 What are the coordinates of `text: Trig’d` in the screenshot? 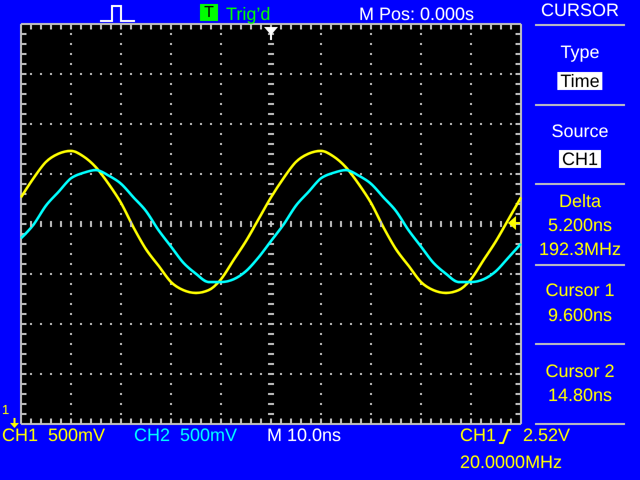 It's located at (248, 14).